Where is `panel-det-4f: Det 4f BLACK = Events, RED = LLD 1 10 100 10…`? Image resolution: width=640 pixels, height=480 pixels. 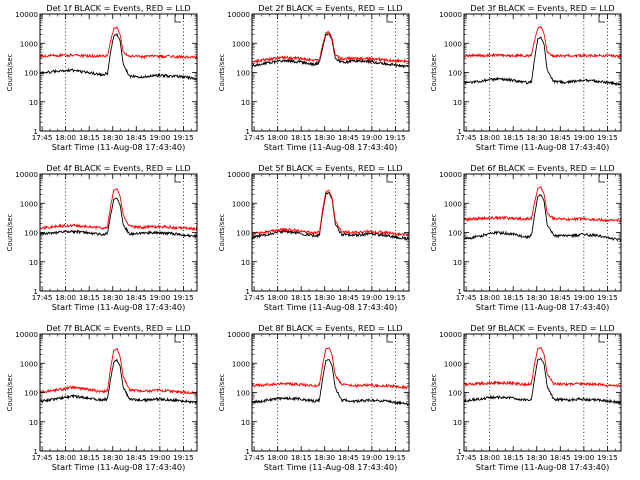
panel-det-4f: Det 4f BLACK = Events, RED = LLD 1 10 100 10… is located at coordinates (102, 237).